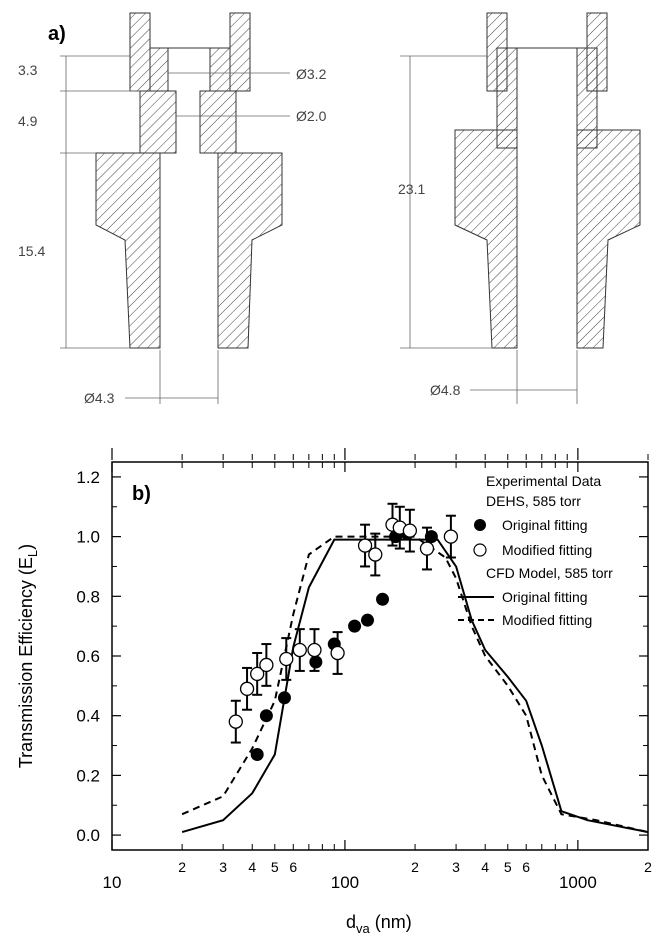 The image size is (668, 937). I want to click on legend-item-original-cfd: Original fitting, so click(545, 597).